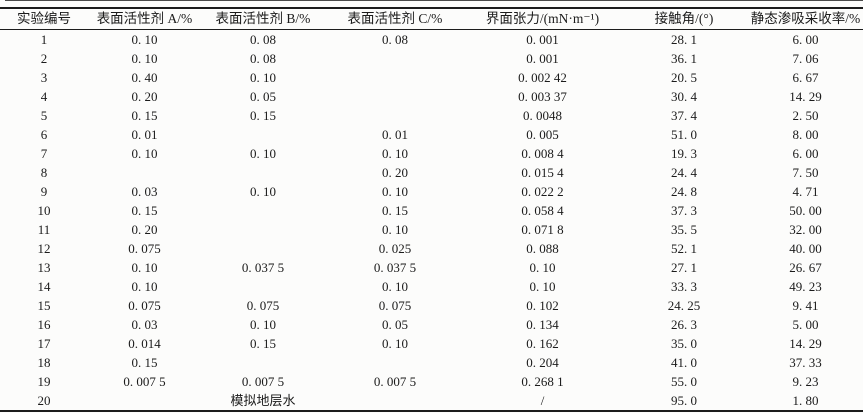  Describe the element at coordinates (805, 400) in the screenshot. I see `table-cell: 1. 80` at that location.